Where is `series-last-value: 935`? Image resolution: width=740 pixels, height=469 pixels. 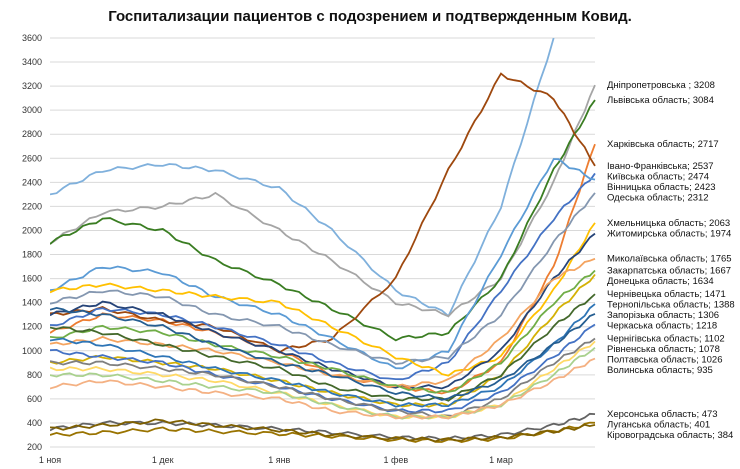
series-last-value: 935 is located at coordinates (705, 370).